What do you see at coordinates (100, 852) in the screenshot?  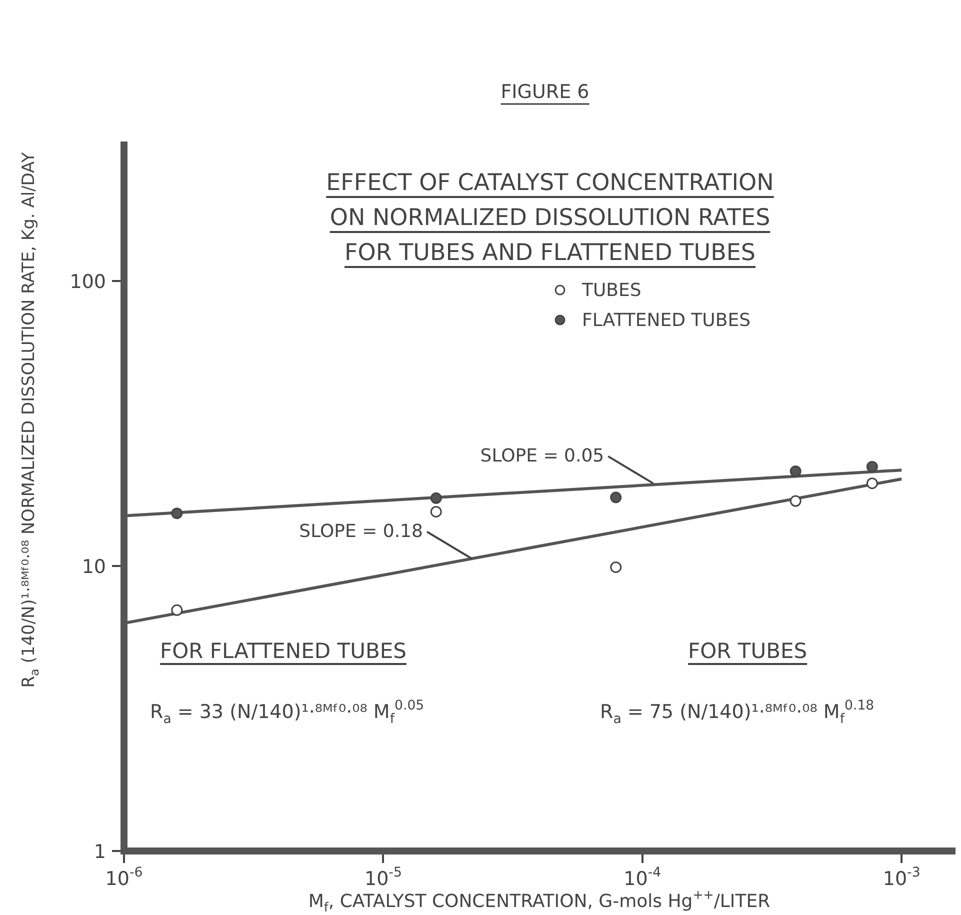 I see `y-tick-label: 1` at bounding box center [100, 852].